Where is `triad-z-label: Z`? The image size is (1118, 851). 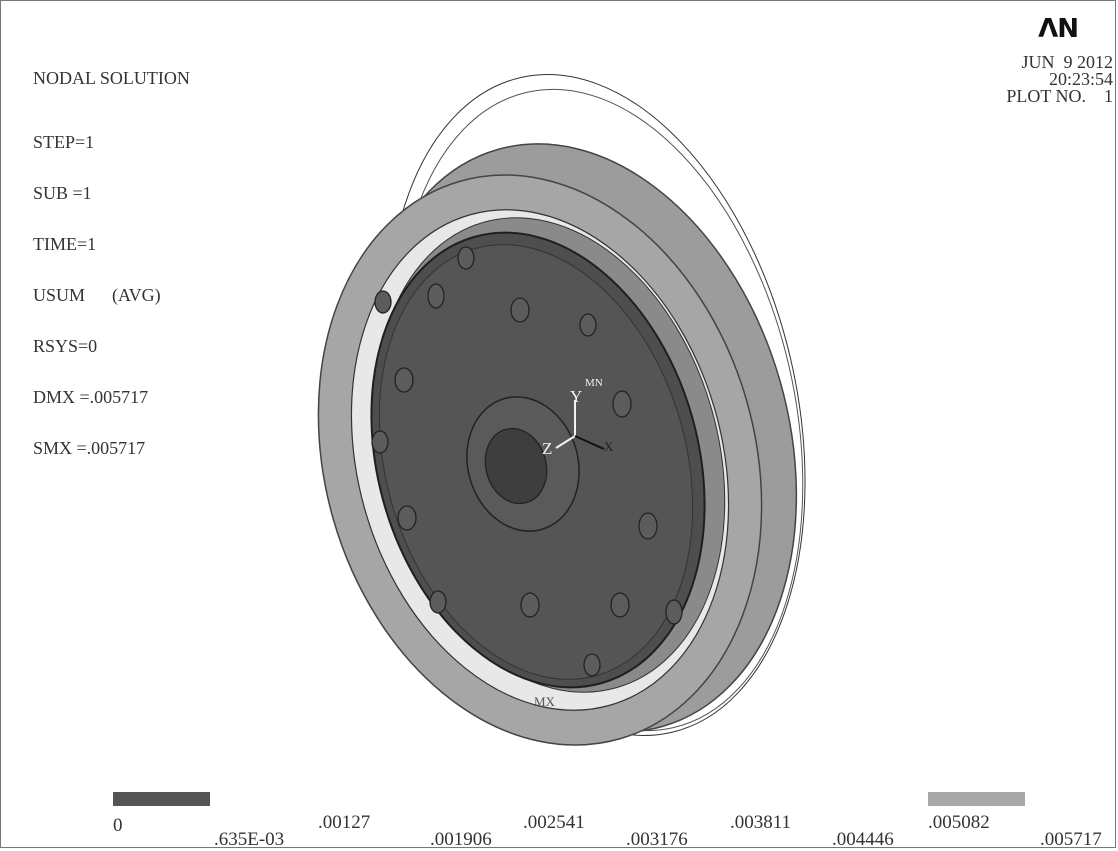 triad-z-label: Z is located at coordinates (547, 448).